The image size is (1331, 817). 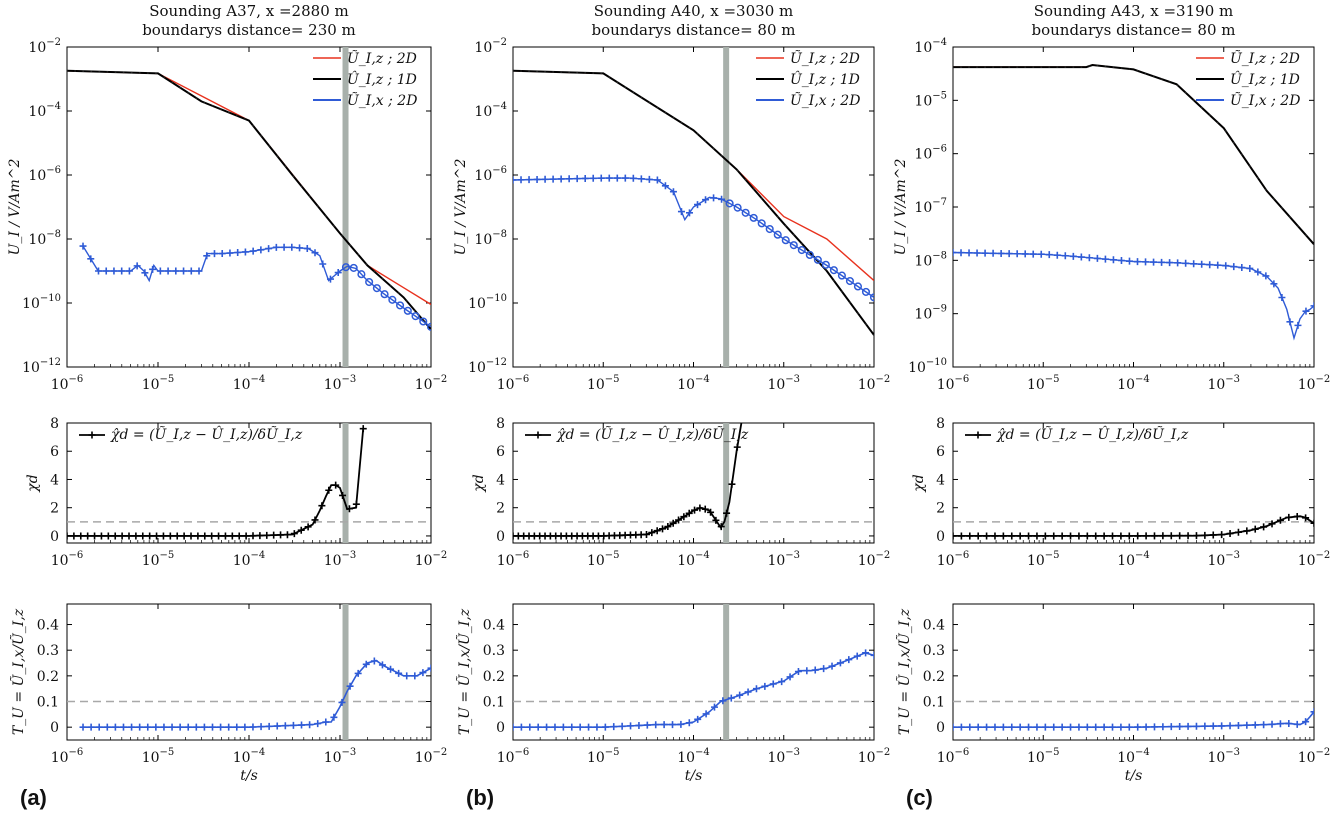 I want to click on y-tick-label: 2, so click(x=500, y=509).